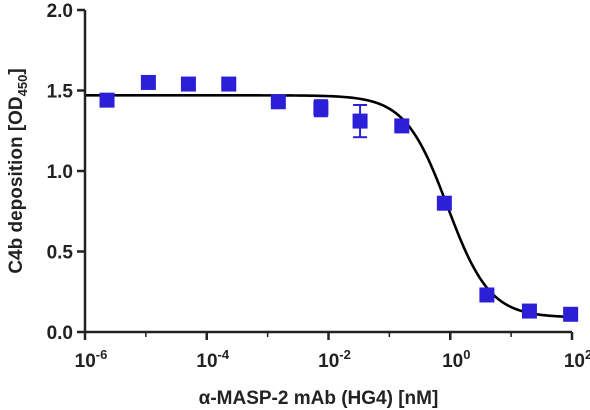 Image resolution: width=590 pixels, height=410 pixels. I want to click on y-axis-title-subscript: 450, so click(22, 86).